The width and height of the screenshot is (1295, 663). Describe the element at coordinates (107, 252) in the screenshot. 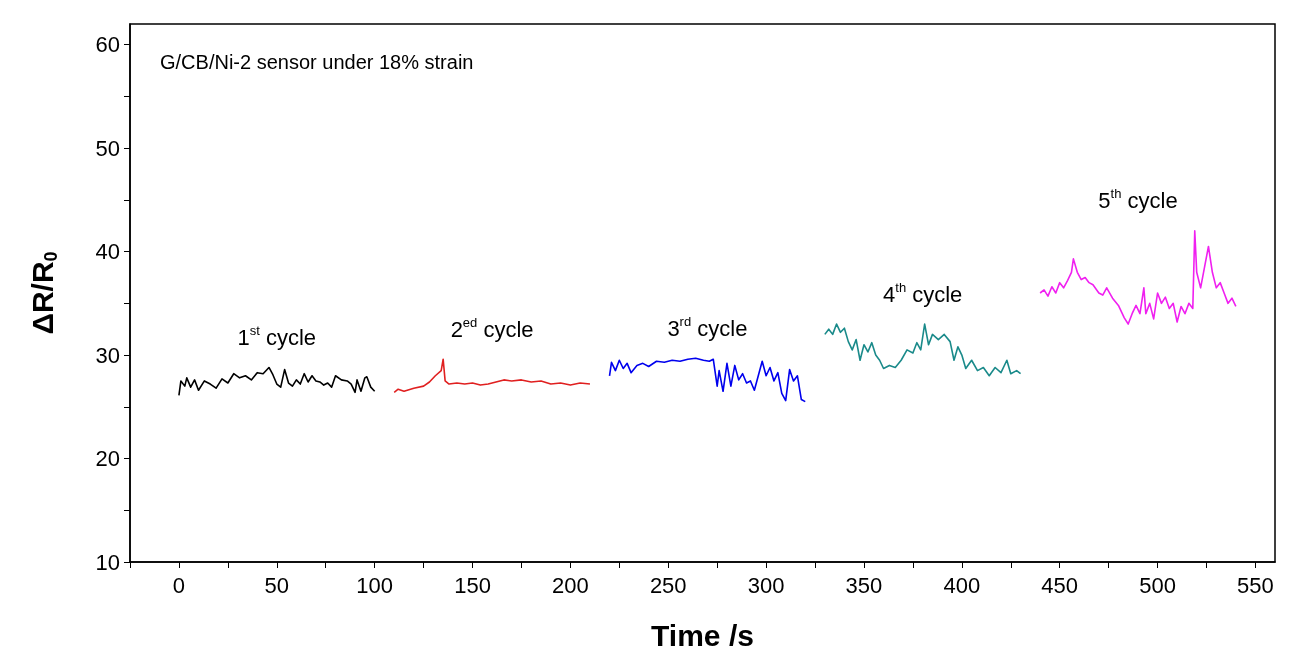

I see `y-tick-label: 40` at that location.